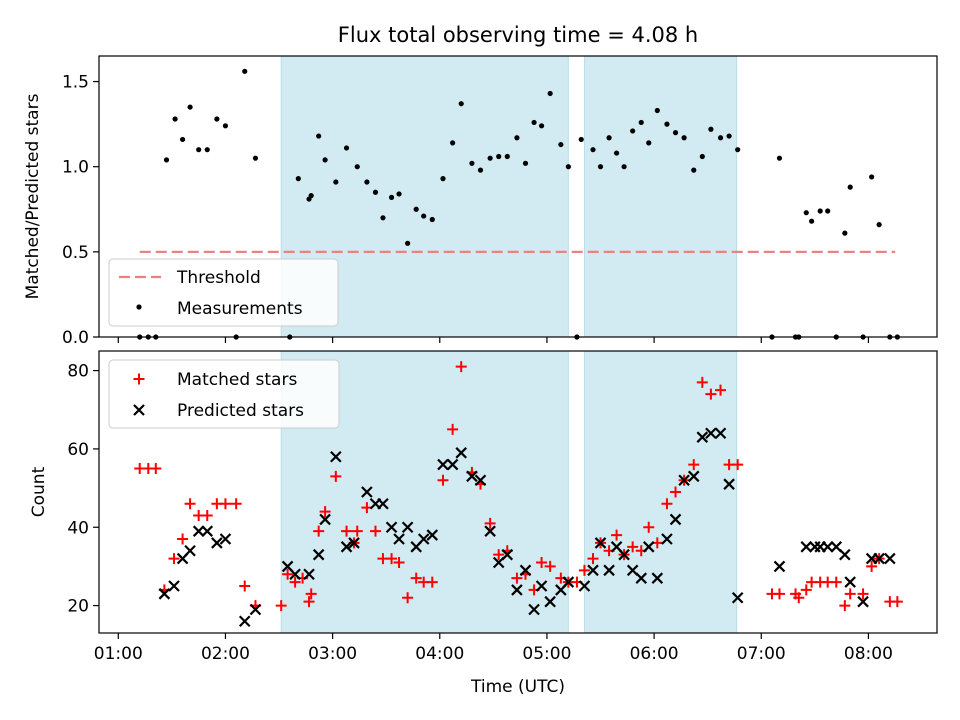 The height and width of the screenshot is (720, 960). Describe the element at coordinates (240, 309) in the screenshot. I see `legend-measurements-label: Measurements` at that location.